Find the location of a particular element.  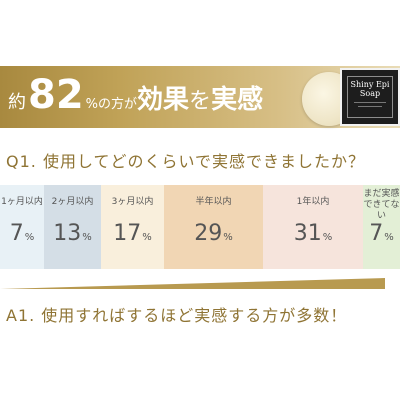

headline-jikkan: 実感 is located at coordinates (237, 100).